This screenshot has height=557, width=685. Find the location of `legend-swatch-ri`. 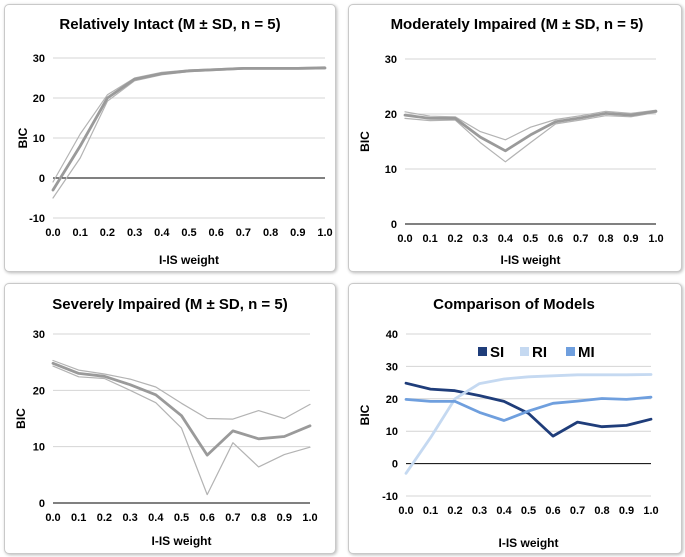

legend-swatch-ri is located at coordinates (524, 351).